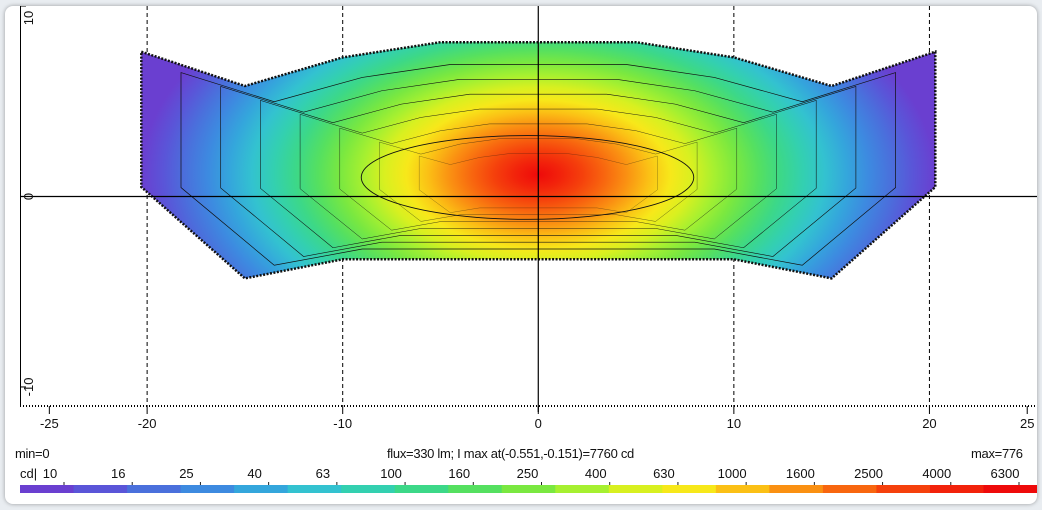 Image resolution: width=1042 pixels, height=510 pixels. Describe the element at coordinates (936, 473) in the screenshot. I see `scale-tick-label: 4000` at that location.